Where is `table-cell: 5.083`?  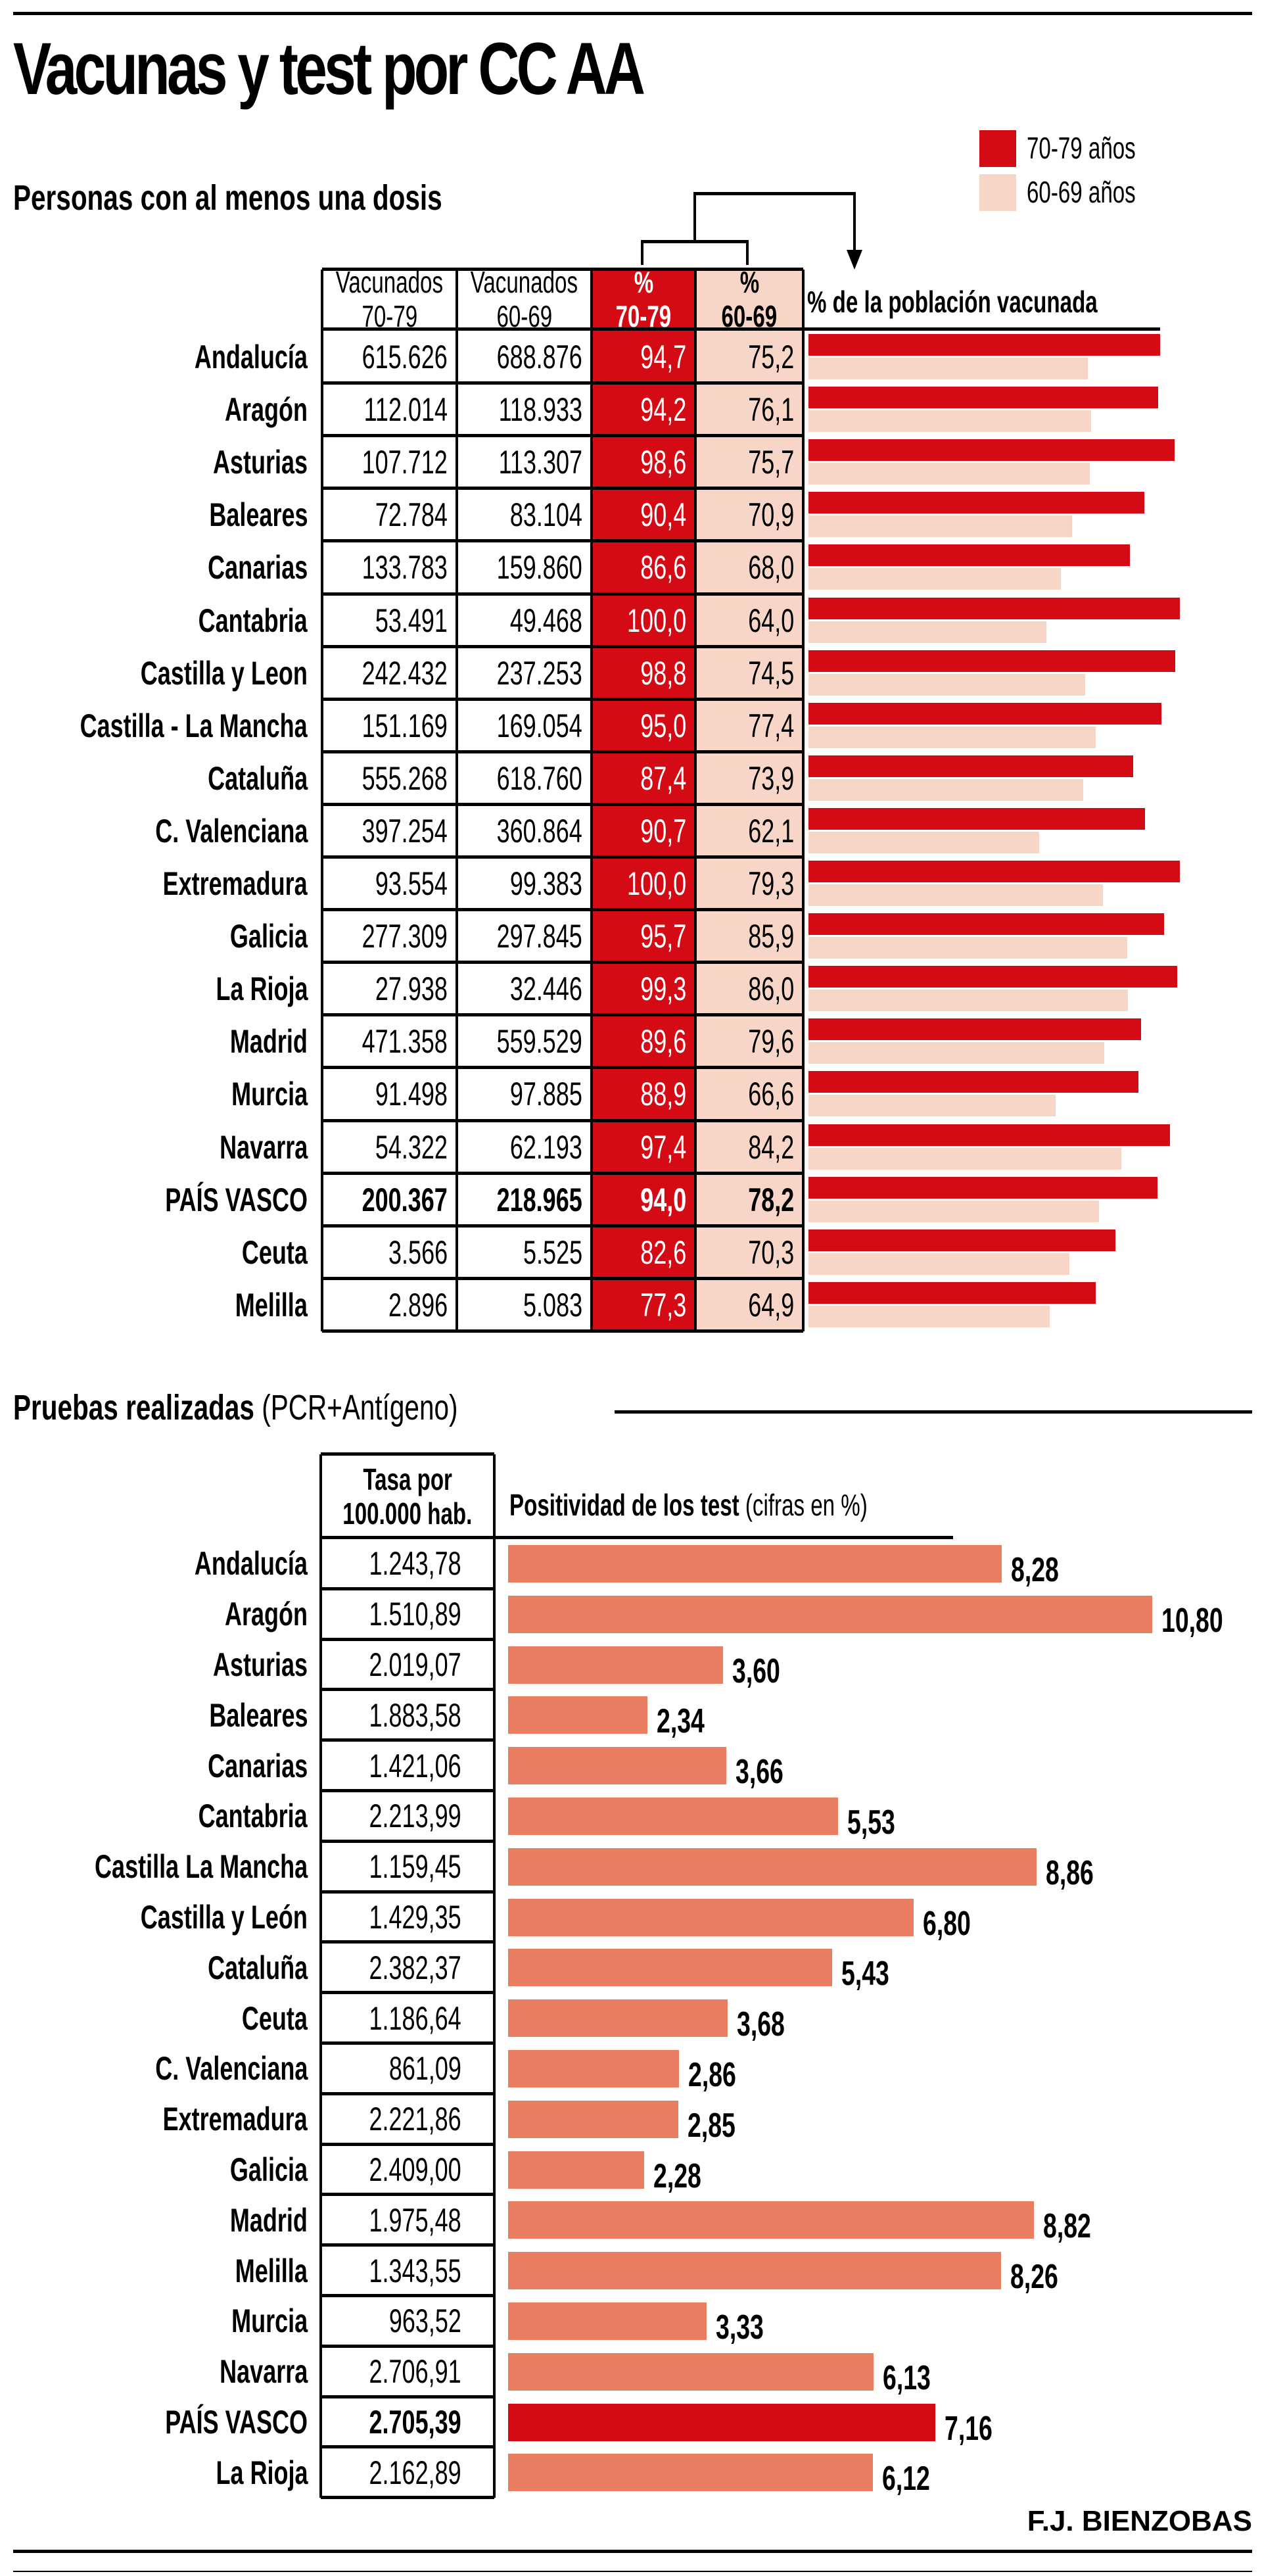 table-cell: 5.083 is located at coordinates (552, 1305).